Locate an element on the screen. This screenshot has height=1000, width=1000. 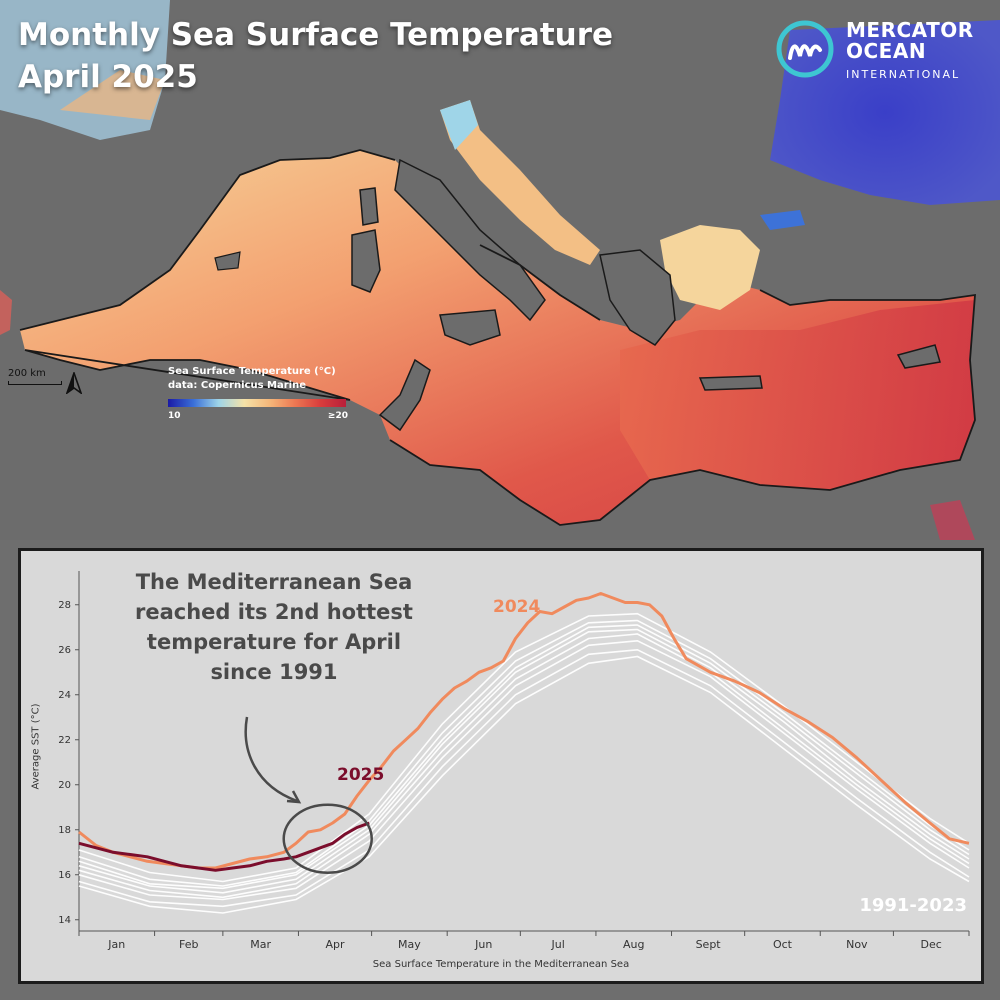
highlight-circle is located at coordinates (327, 838).